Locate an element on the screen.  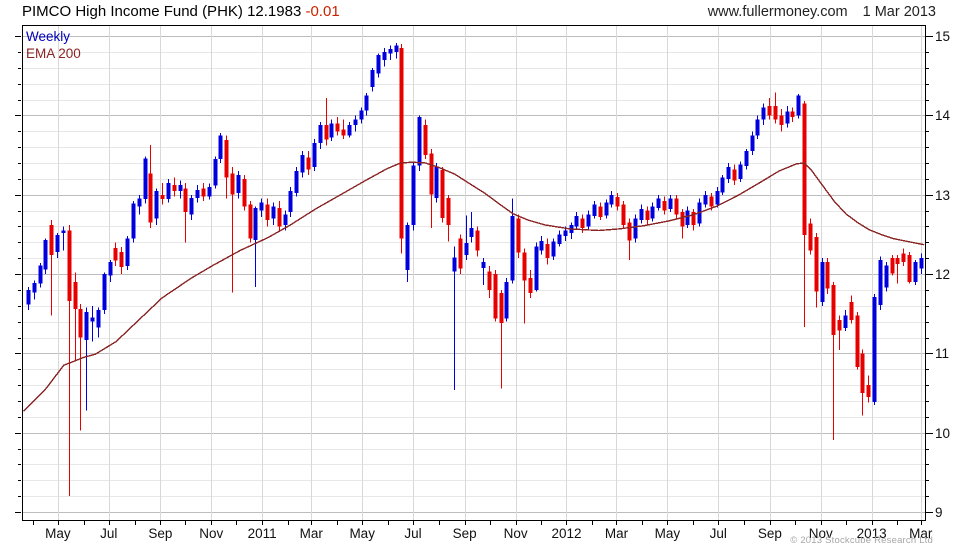
svg-text: 12 is located at coordinates (942, 274).